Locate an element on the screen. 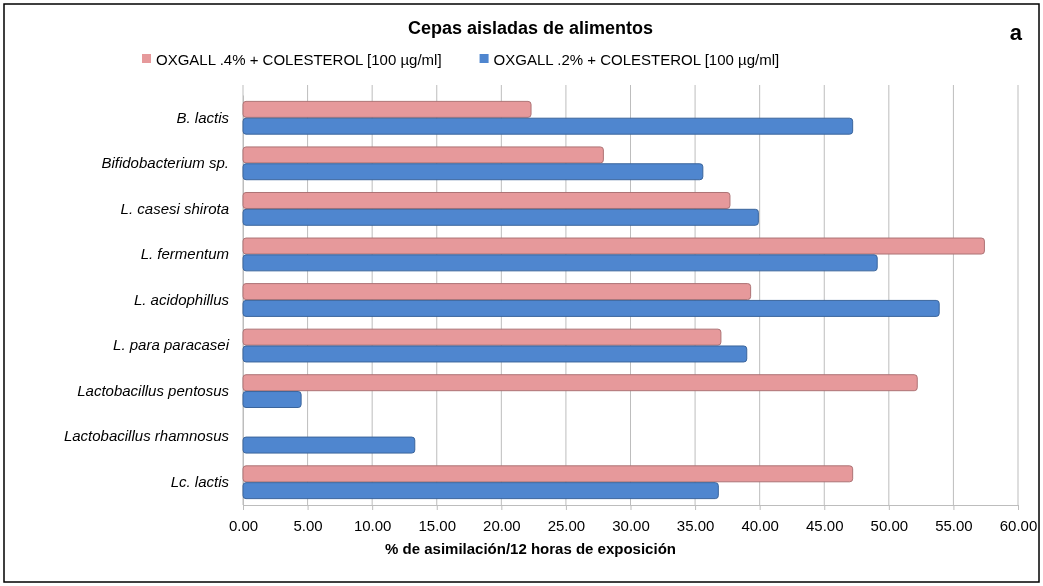 The image size is (1043, 586). x-tick-label: 40.00 is located at coordinates (760, 525).